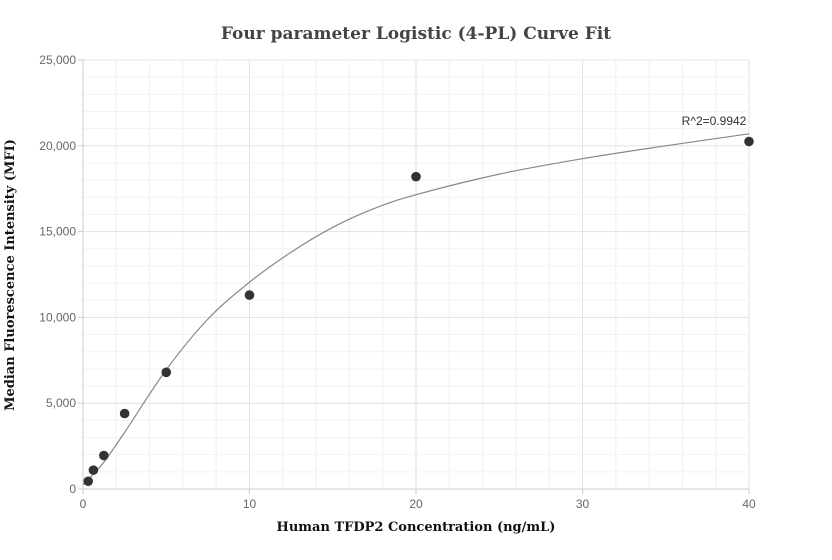 The image size is (832, 560). I want to click on x-axis-label: Human TFDP2 Concentration (ng/mL), so click(416, 527).